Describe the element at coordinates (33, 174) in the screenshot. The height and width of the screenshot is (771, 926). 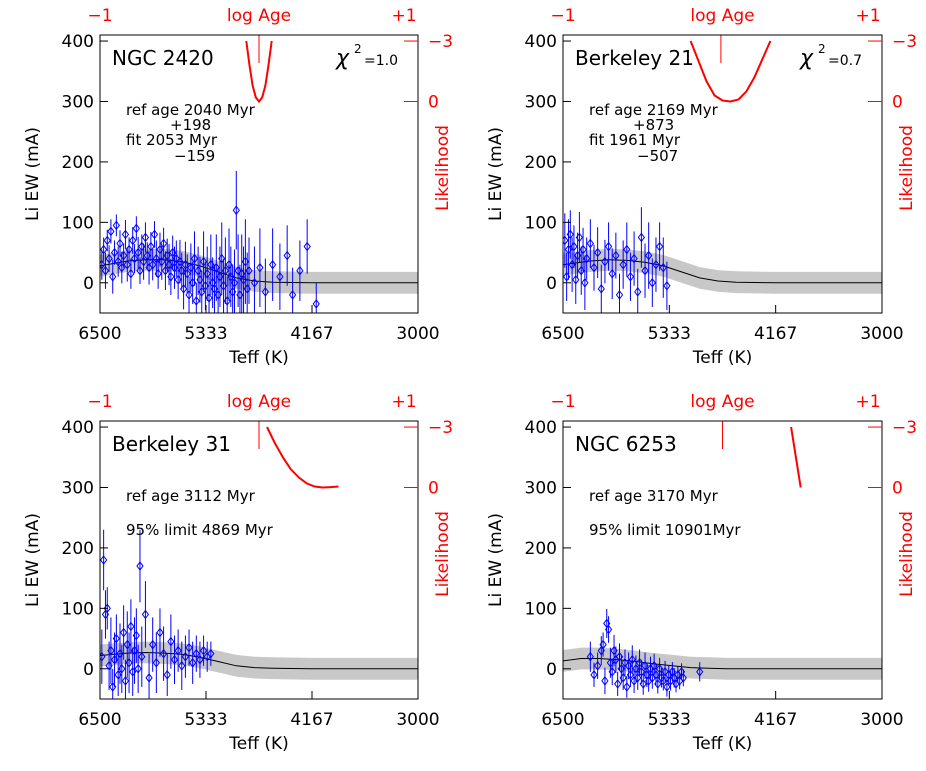
I see `y-axis-label: Li EW (mA)` at that location.